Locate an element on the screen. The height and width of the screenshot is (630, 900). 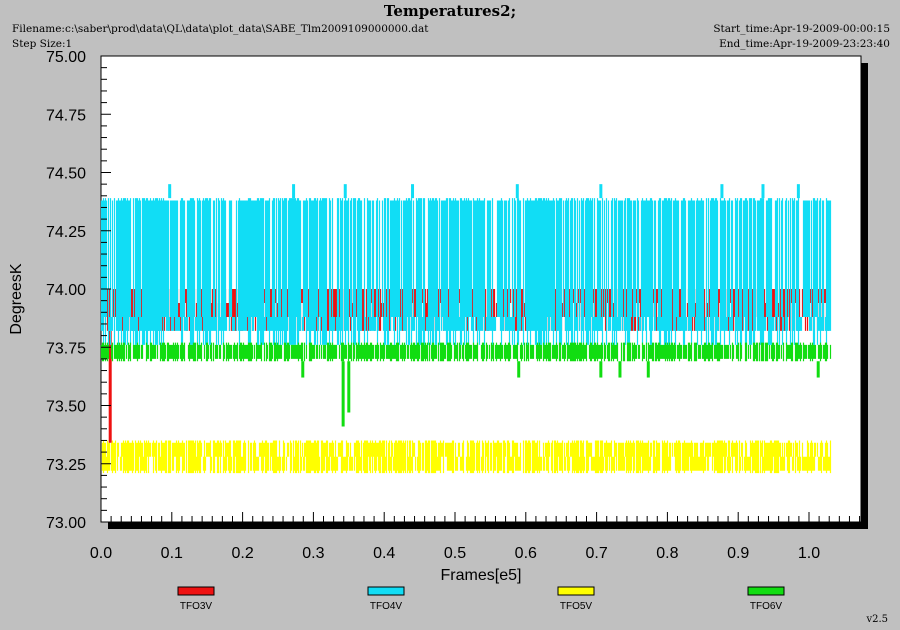
x-tick-label: 0.0 is located at coordinates (101, 553).